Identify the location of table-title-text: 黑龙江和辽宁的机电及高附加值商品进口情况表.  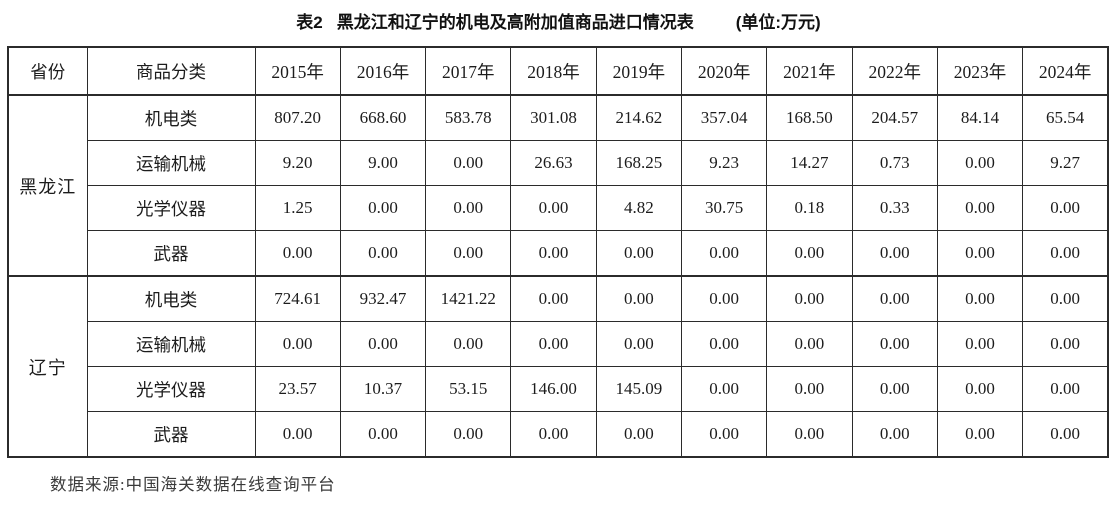
(515, 22).